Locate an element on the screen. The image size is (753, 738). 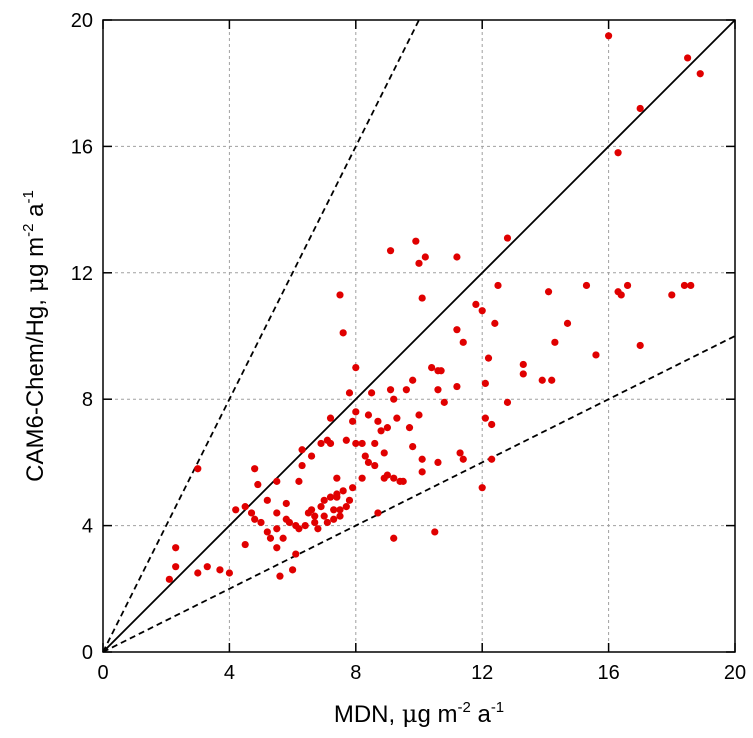
y-tick-label: 8 is located at coordinates (87, 400).